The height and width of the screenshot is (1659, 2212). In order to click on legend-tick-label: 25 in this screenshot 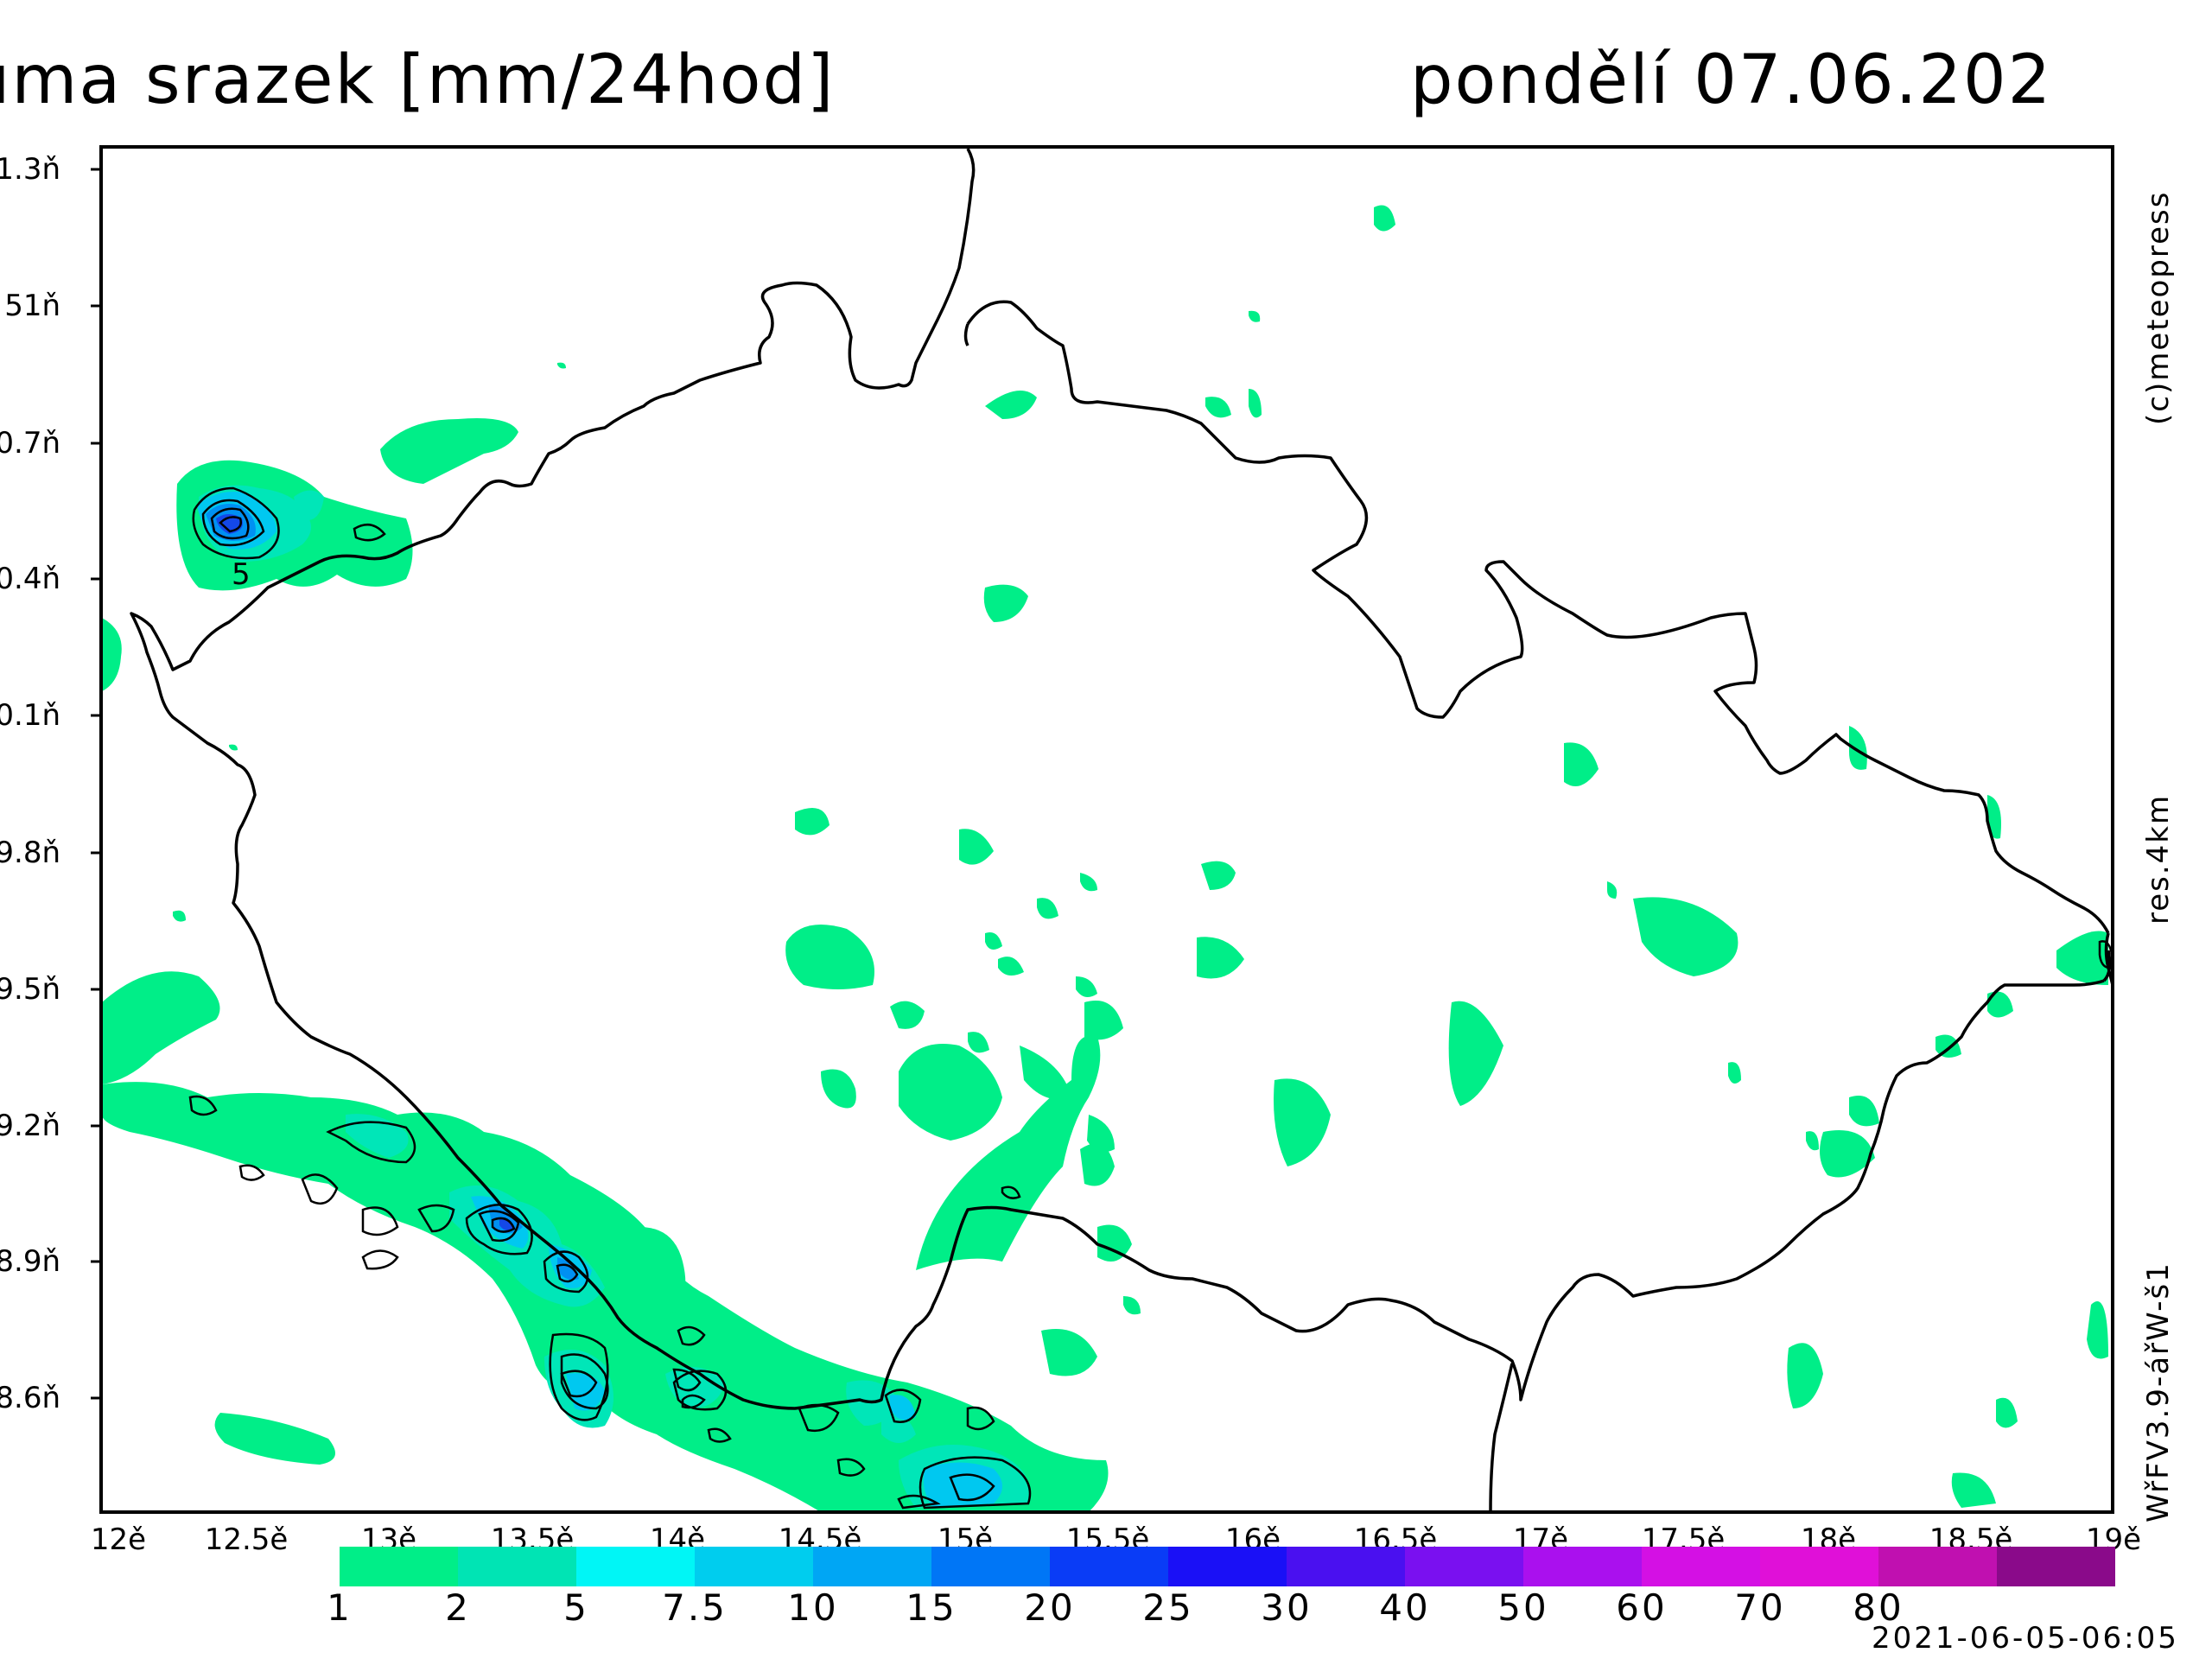, I will do `click(1168, 1607)`.